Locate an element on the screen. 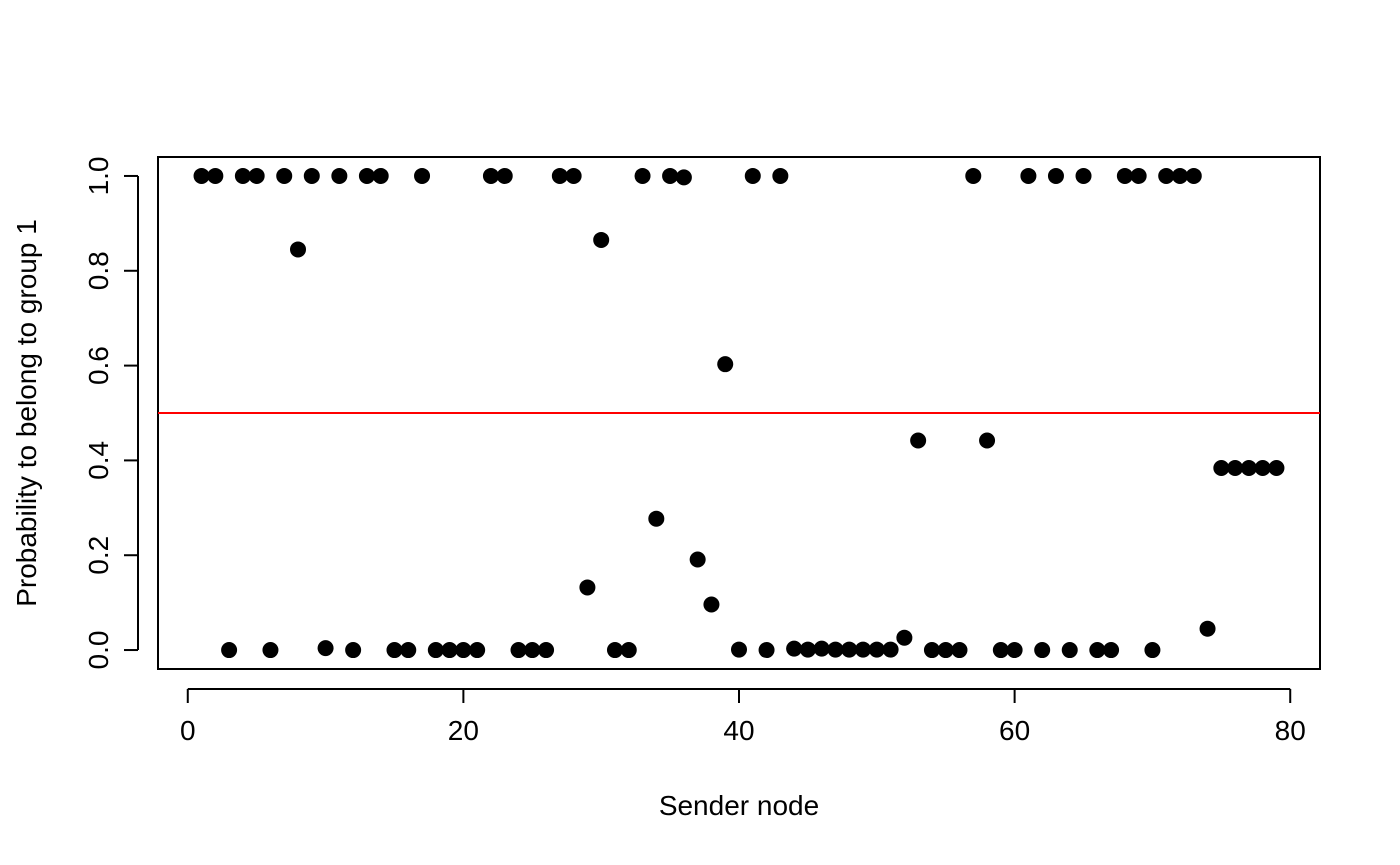 This screenshot has height=865, width=1400. x-tick-label: 40 is located at coordinates (738, 730).